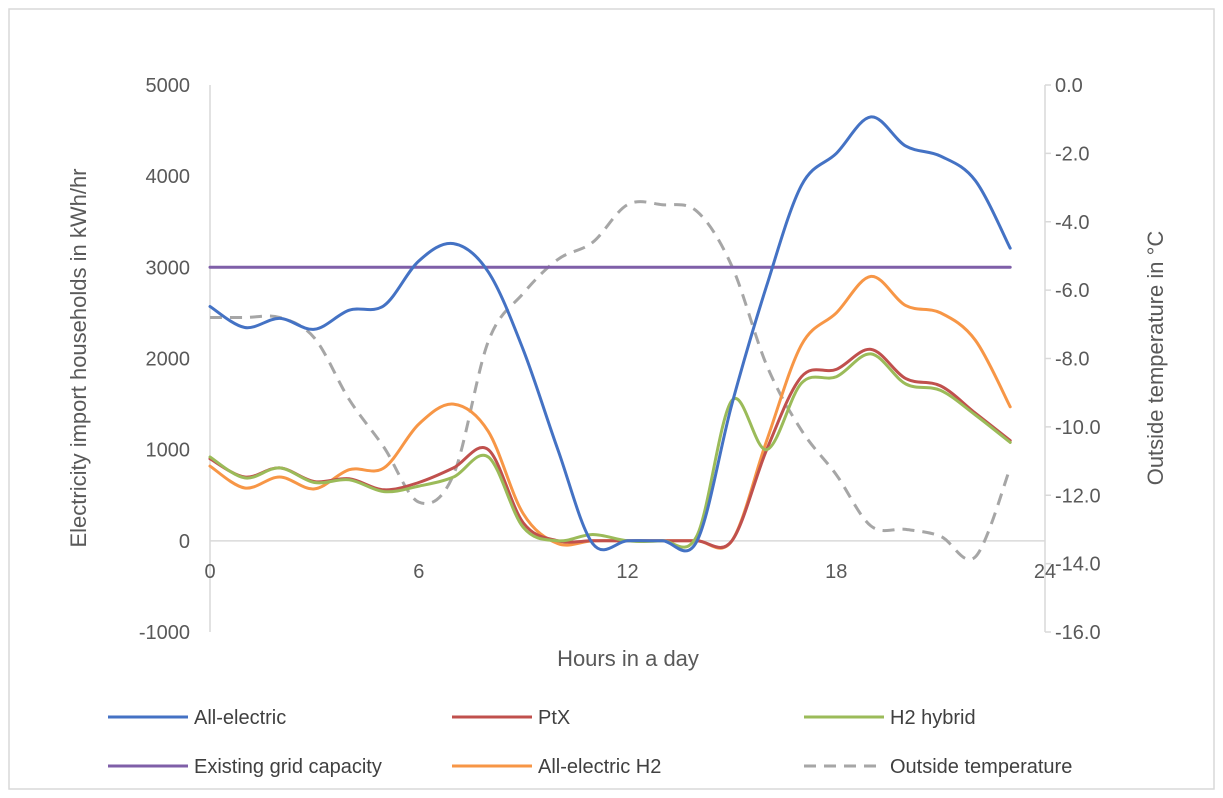 This screenshot has height=798, width=1223. I want to click on legend-item-outside-temperature: Outside temperature, so click(938, 767).